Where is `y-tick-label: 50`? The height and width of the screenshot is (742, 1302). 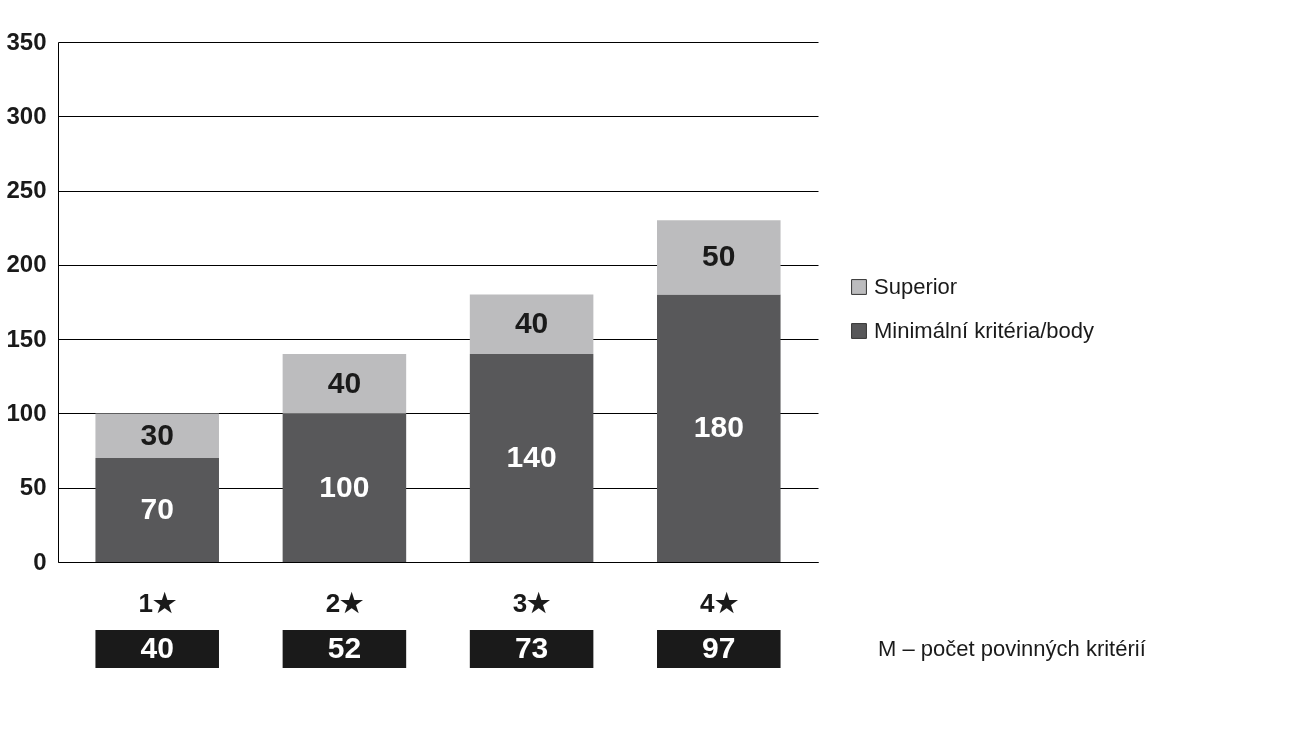
y-tick-label: 50 is located at coordinates (33, 487).